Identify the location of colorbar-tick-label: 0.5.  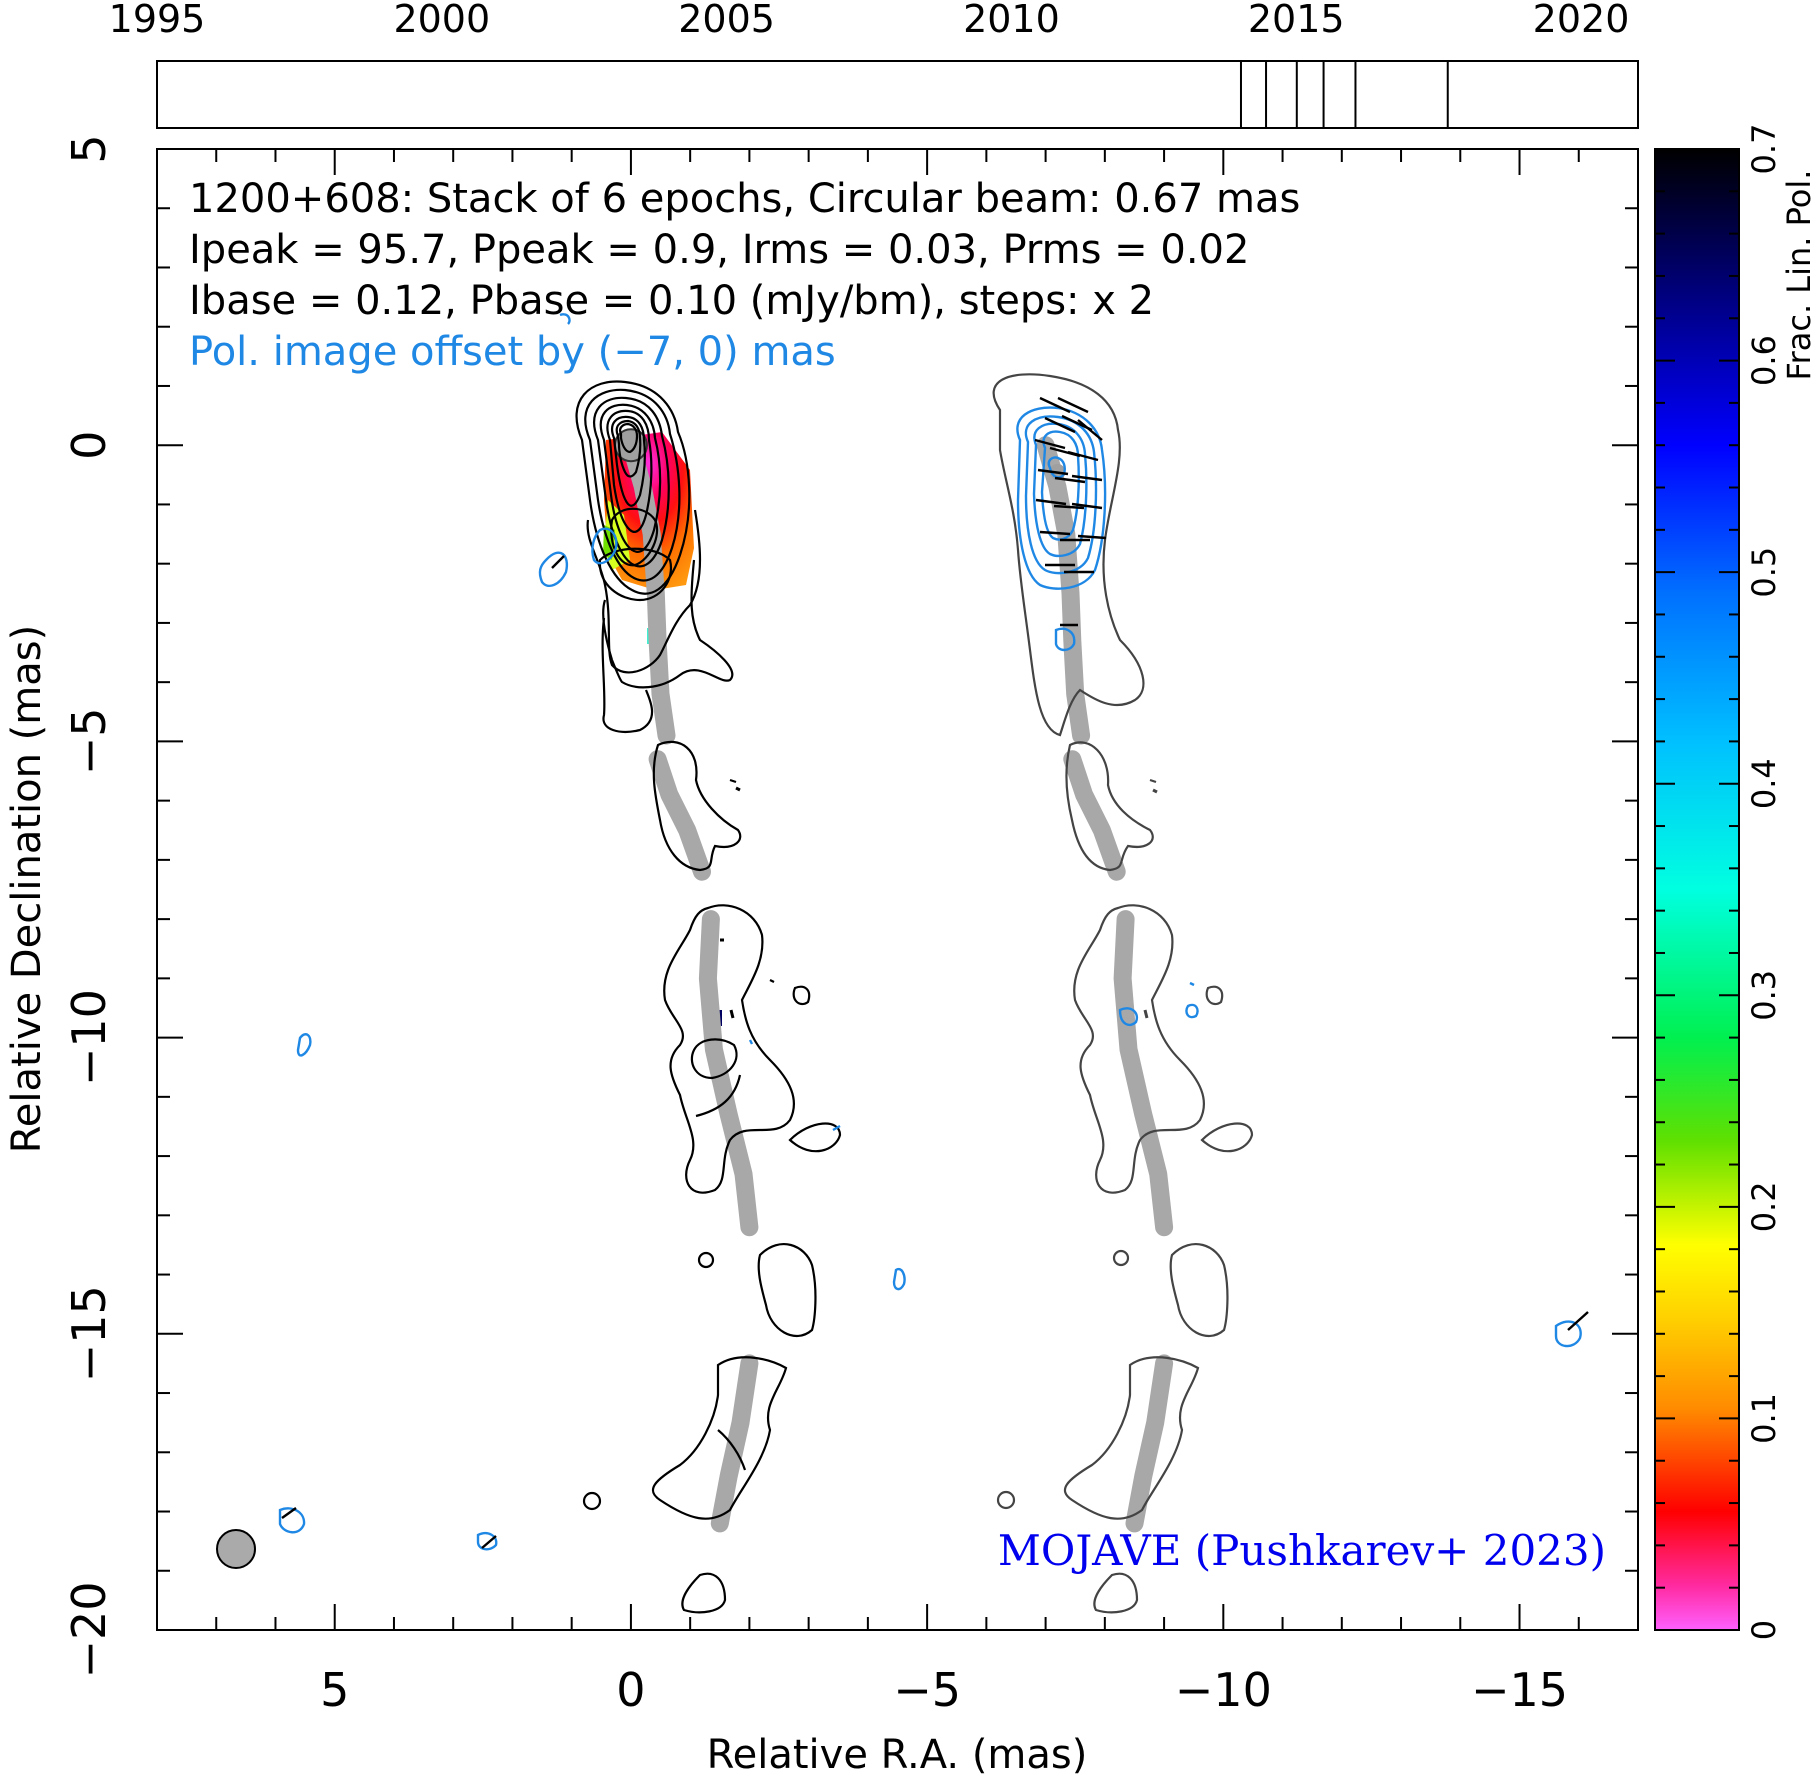
(1764, 572).